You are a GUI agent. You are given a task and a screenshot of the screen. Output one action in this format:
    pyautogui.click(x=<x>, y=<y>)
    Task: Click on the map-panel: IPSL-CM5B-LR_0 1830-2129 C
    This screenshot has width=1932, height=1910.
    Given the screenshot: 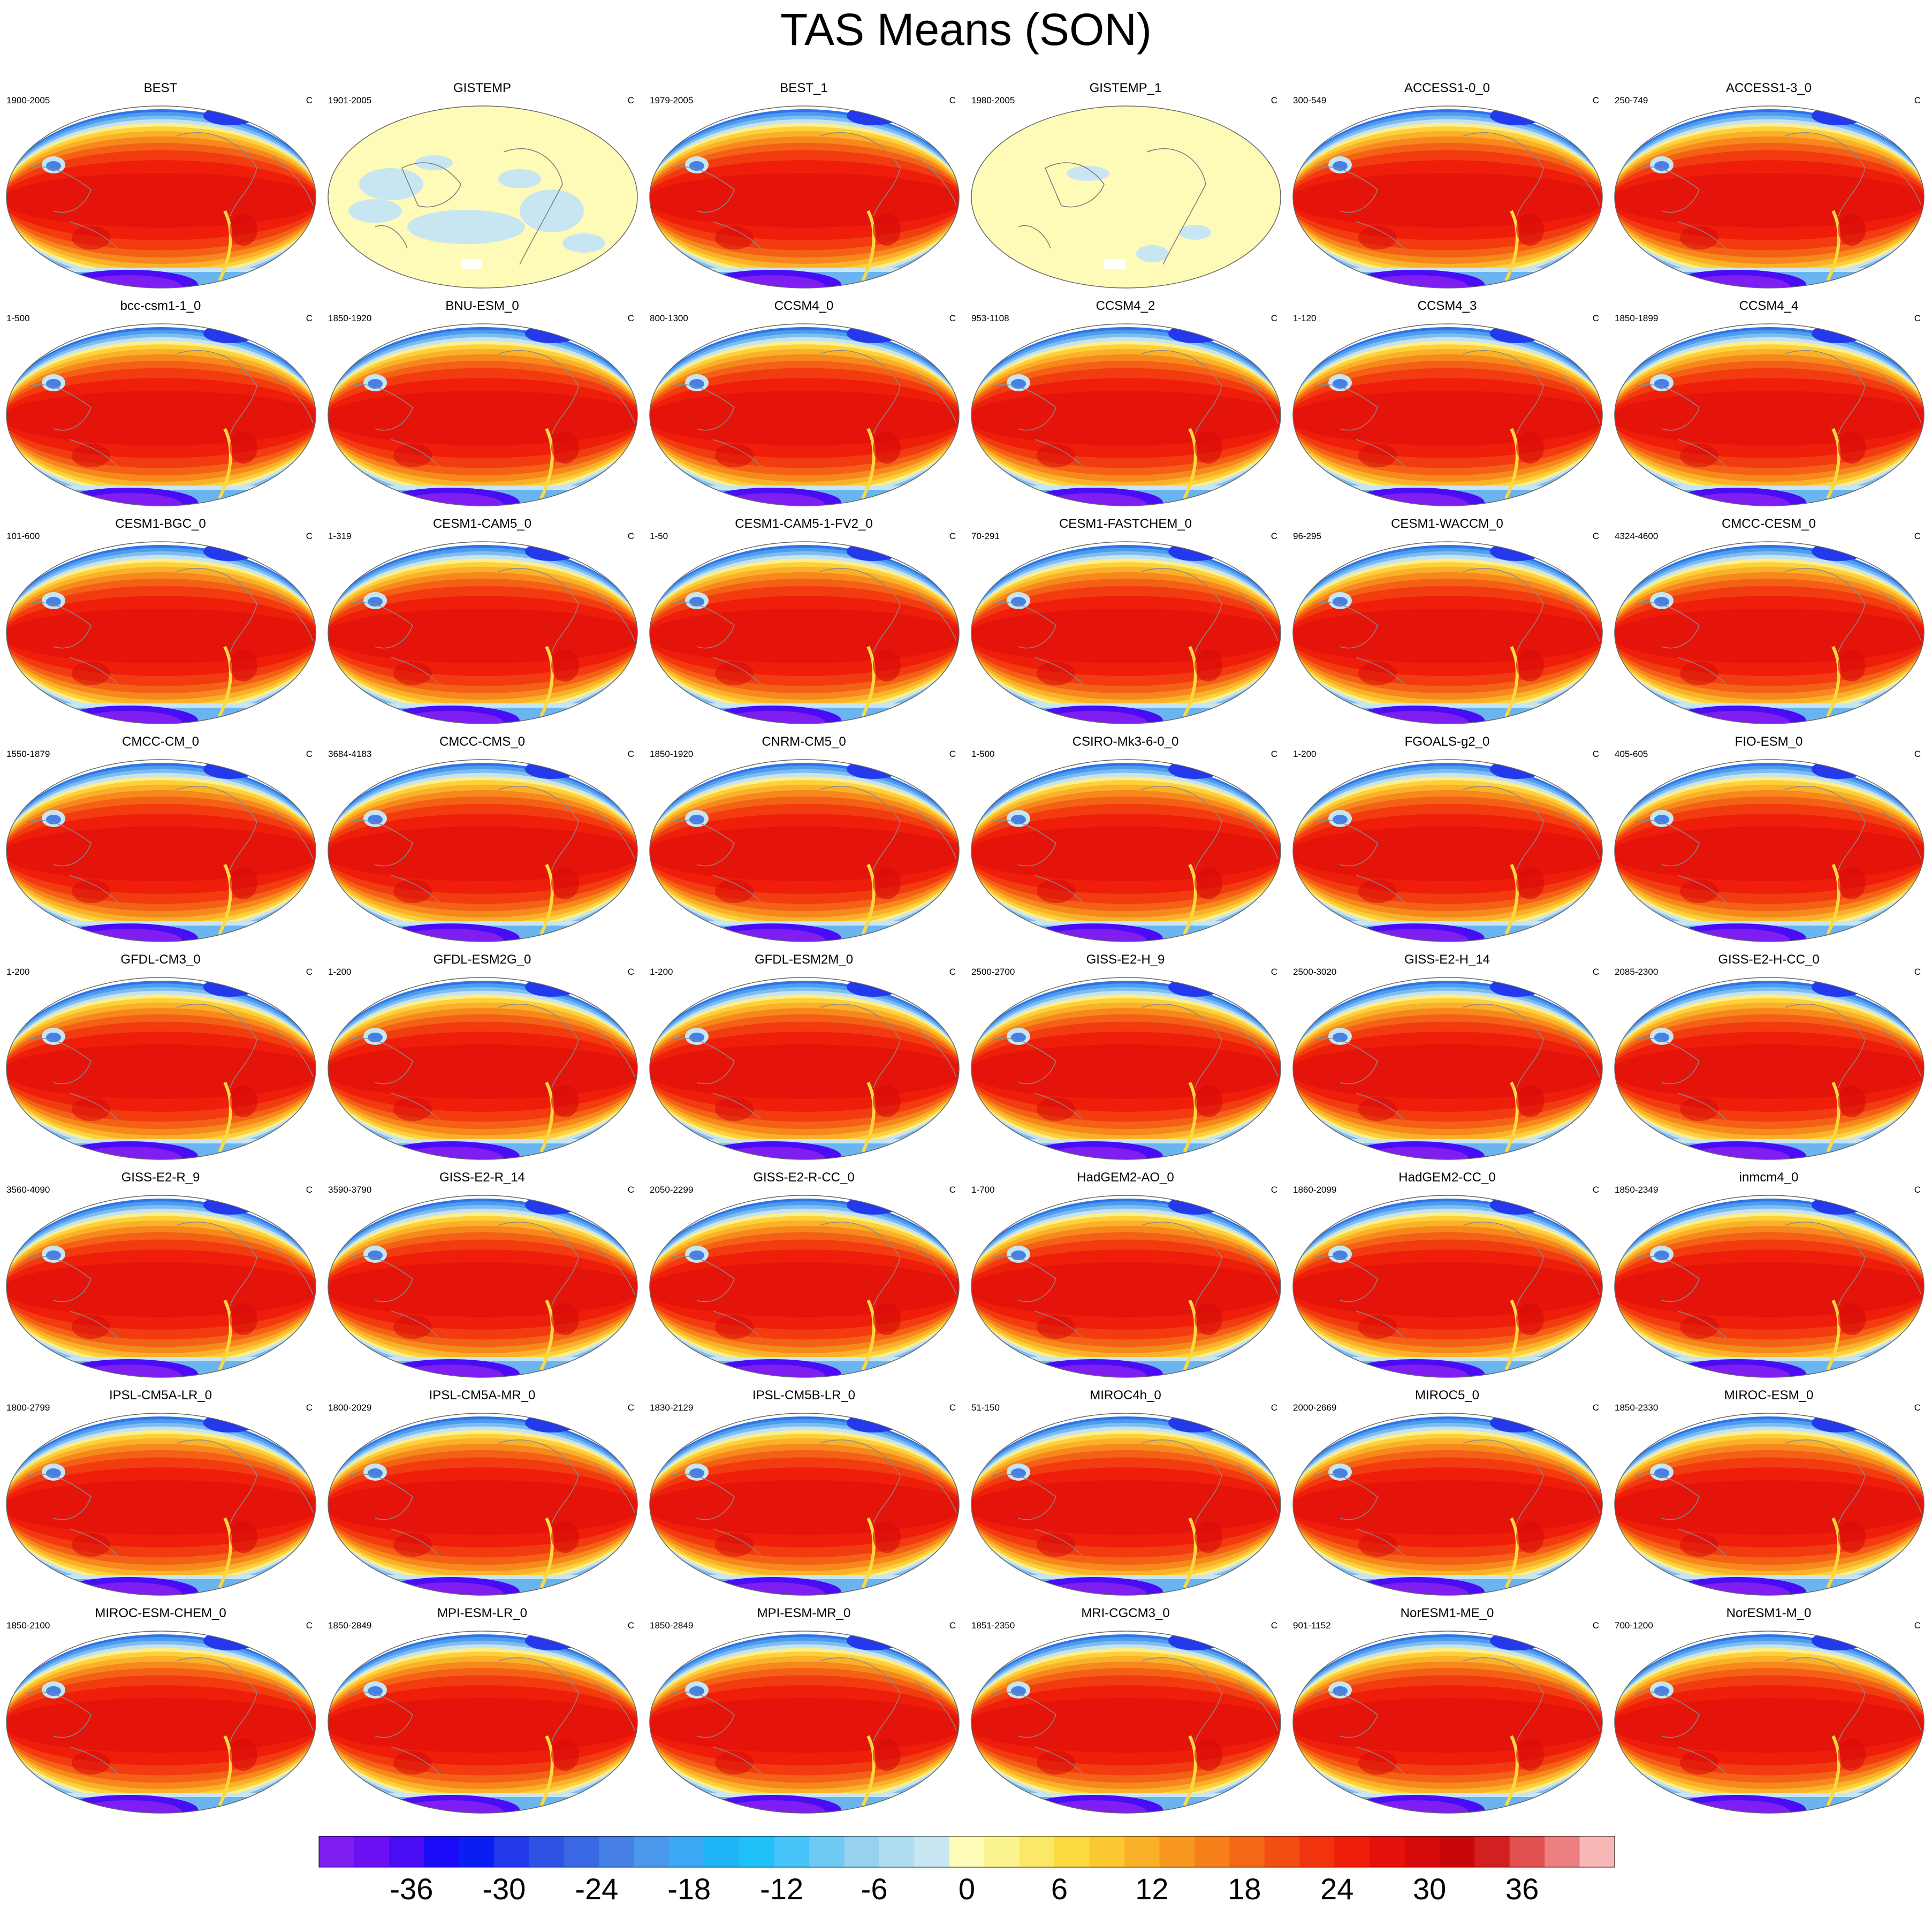 What is the action you would take?
    pyautogui.click(x=803, y=1495)
    